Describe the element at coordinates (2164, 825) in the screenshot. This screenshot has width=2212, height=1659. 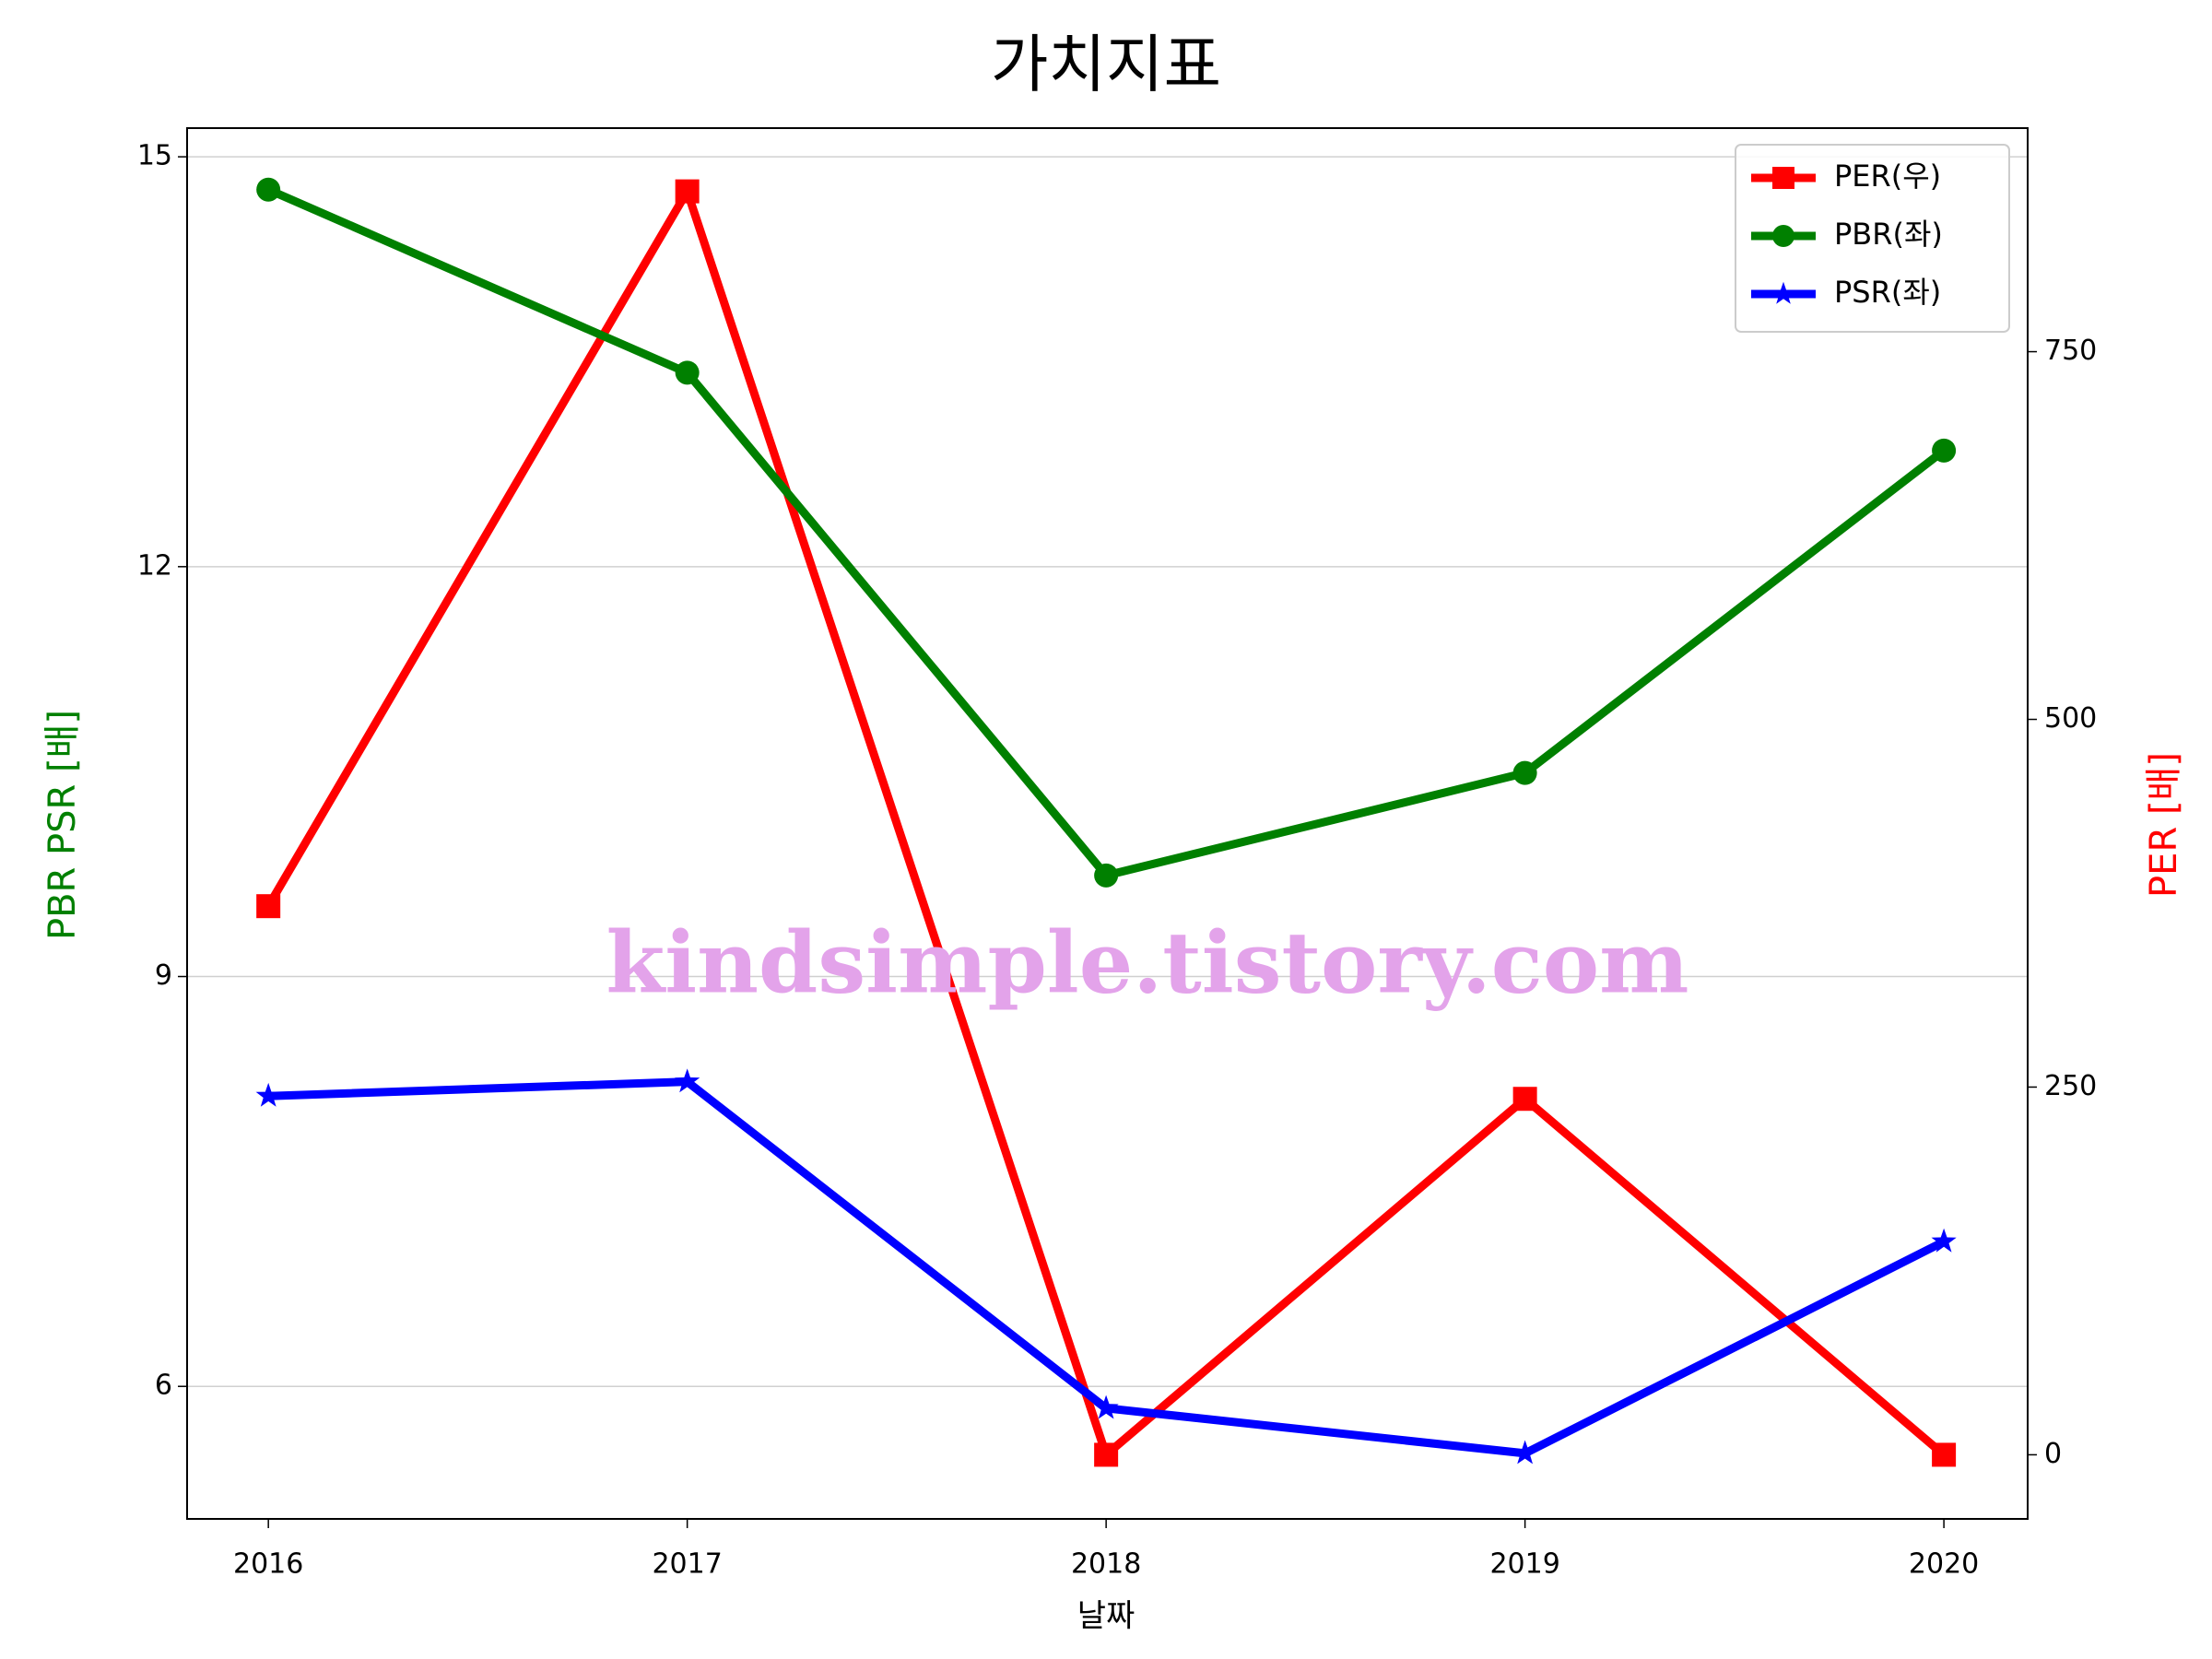
I see `y2-axis-label: PER [배]` at that location.